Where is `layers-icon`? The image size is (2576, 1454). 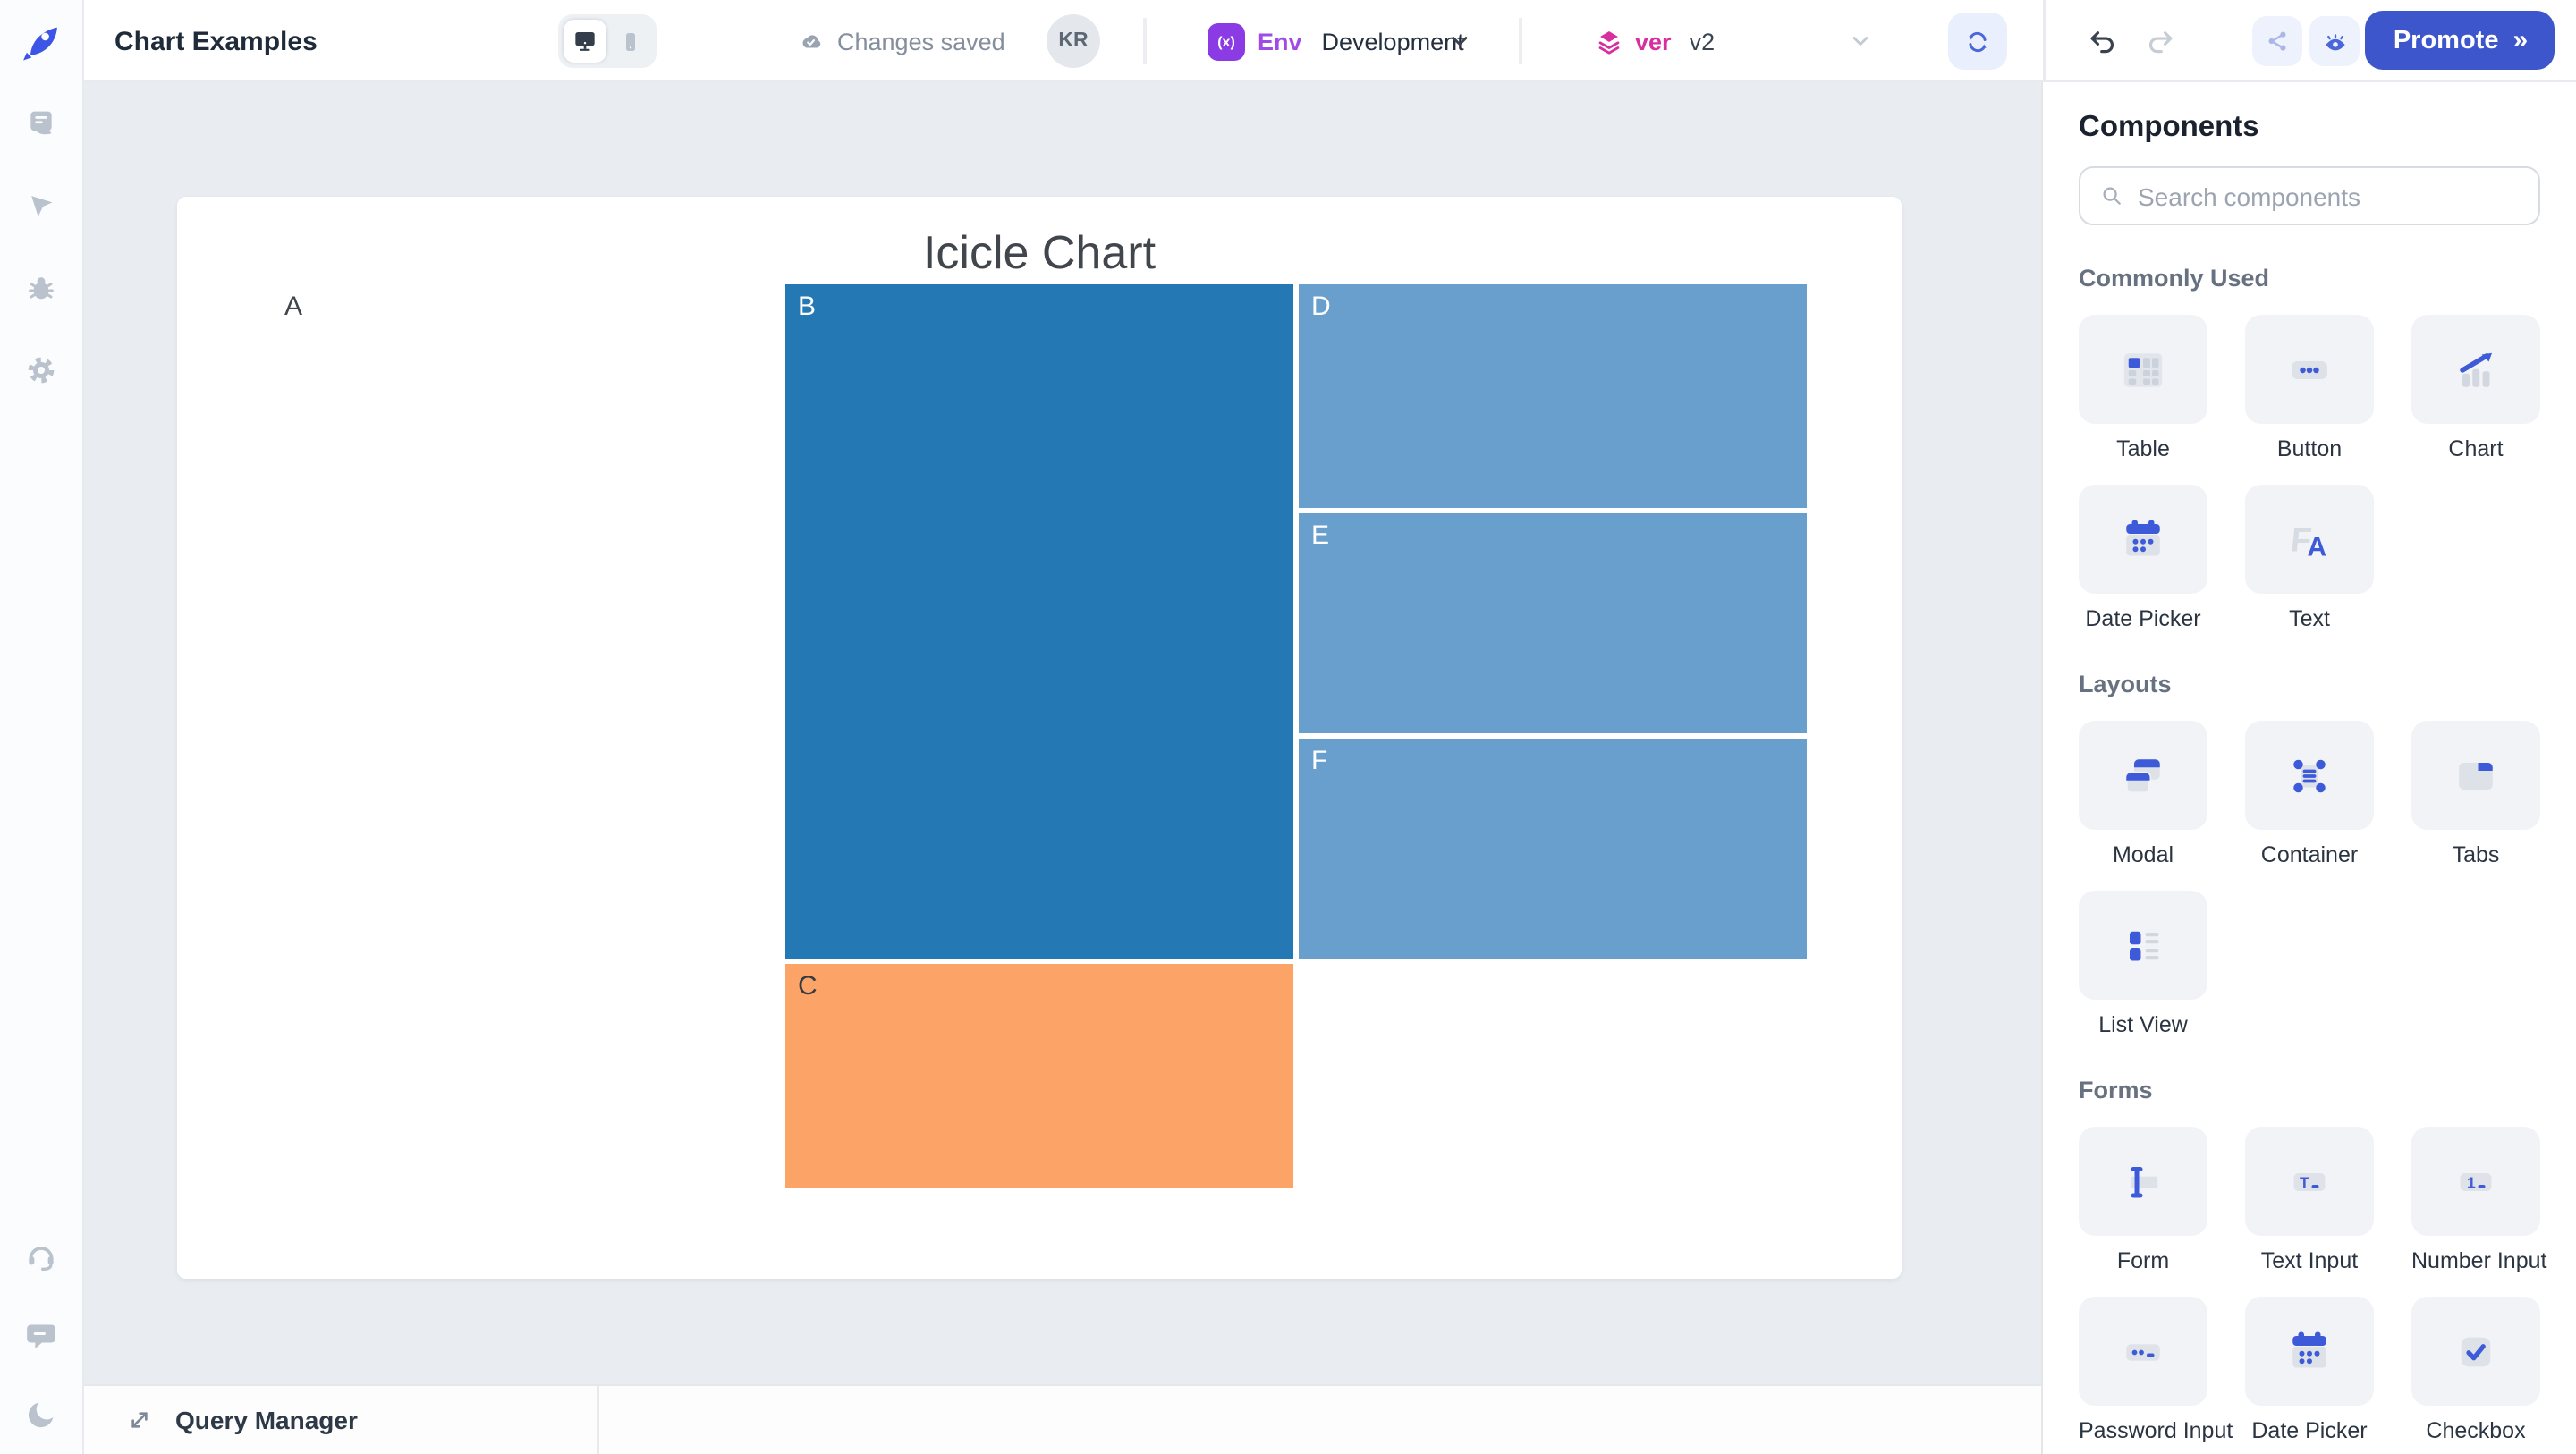 layers-icon is located at coordinates (1609, 42).